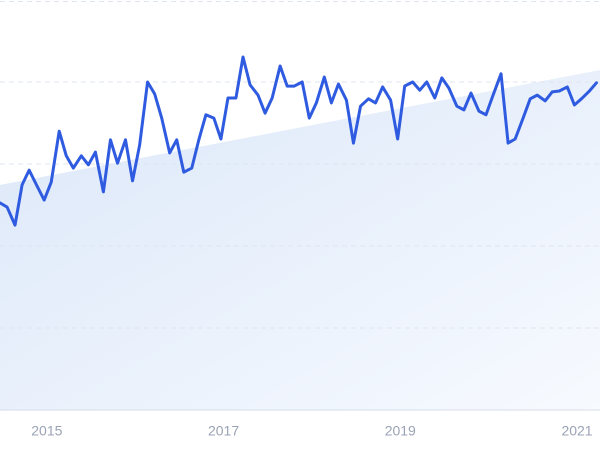  What do you see at coordinates (400, 431) in the screenshot?
I see `x-tick-label: 2019` at bounding box center [400, 431].